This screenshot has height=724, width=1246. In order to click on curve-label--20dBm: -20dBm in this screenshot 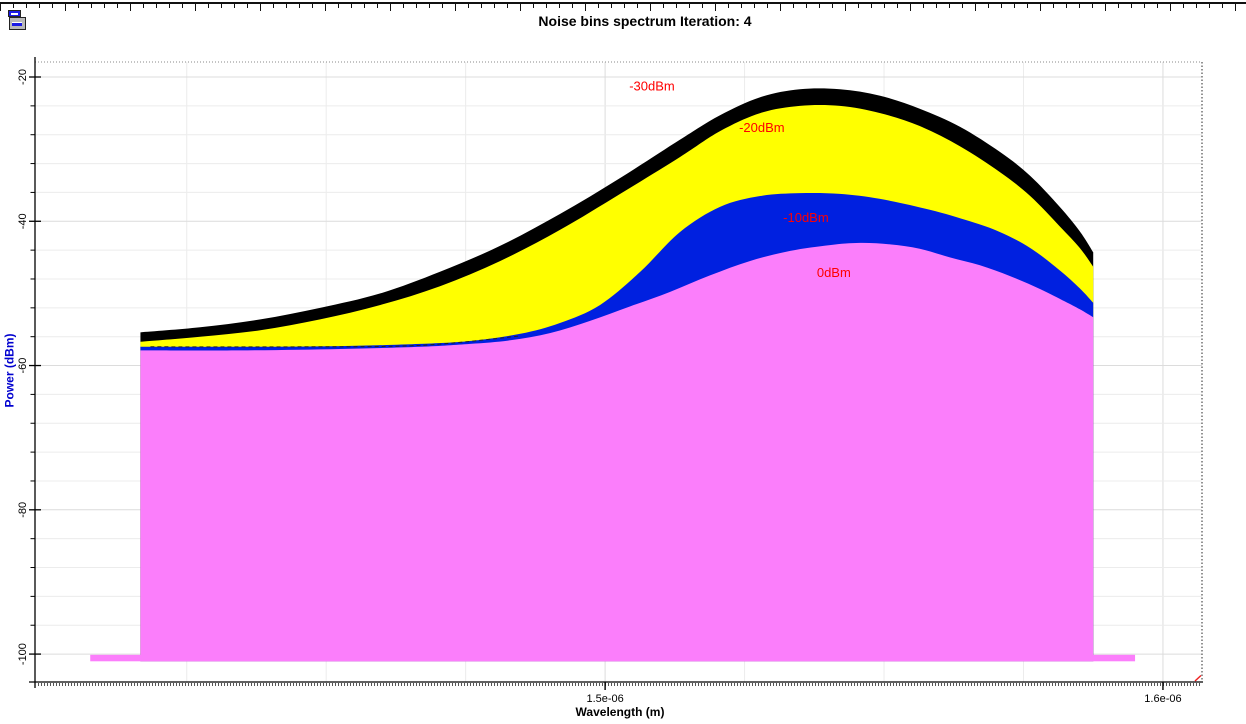, I will do `click(762, 127)`.